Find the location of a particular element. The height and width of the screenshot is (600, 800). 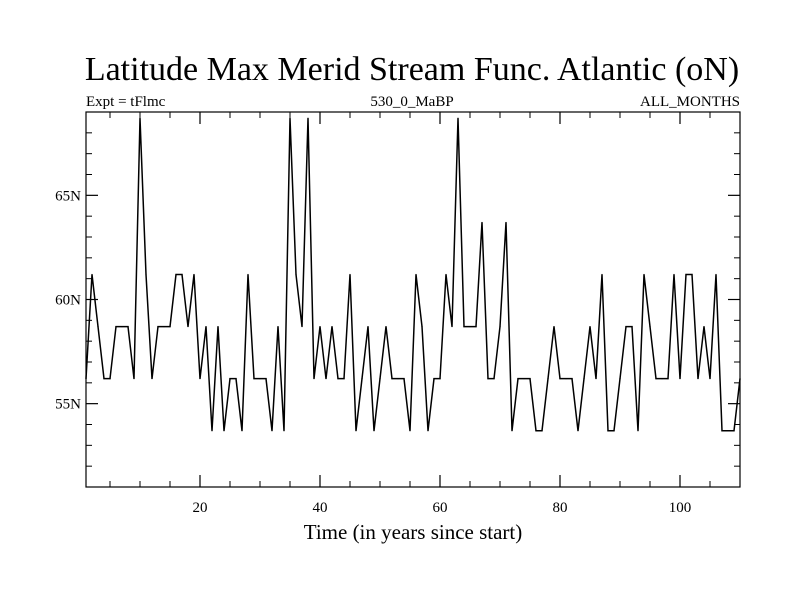

x-axis-label: Time (in years since start) is located at coordinates (413, 532).